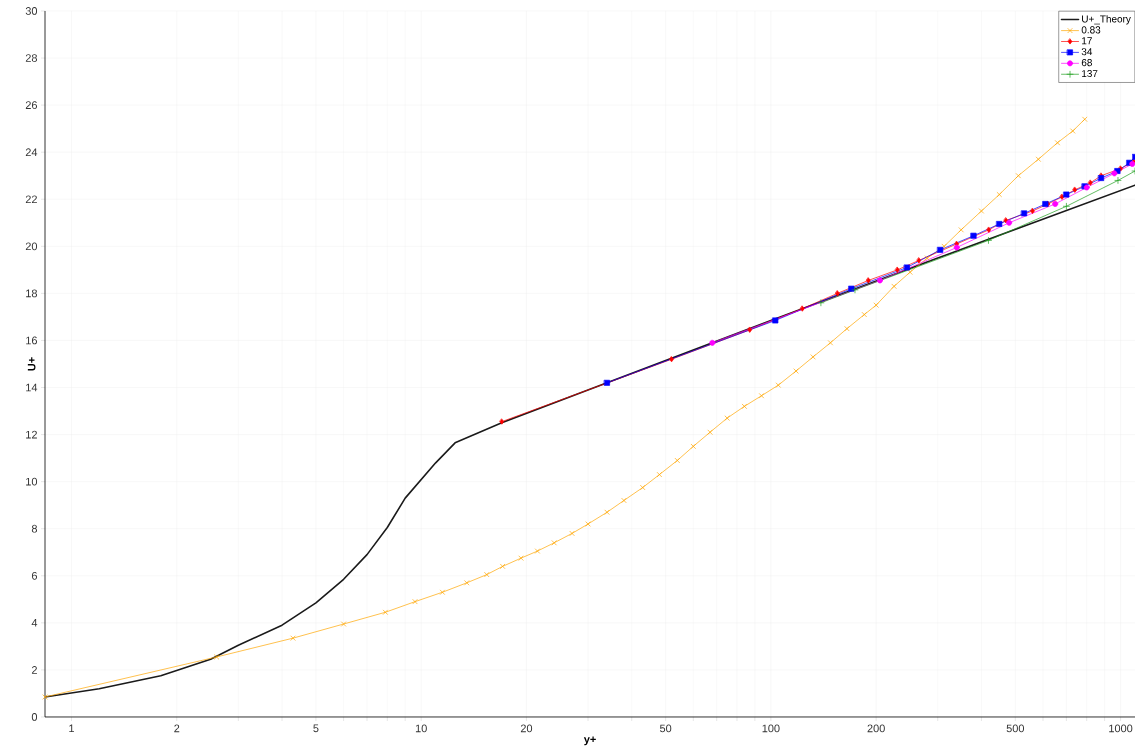 This screenshot has height=752, width=1135. I want to click on y-tick-label: 10, so click(32, 481).